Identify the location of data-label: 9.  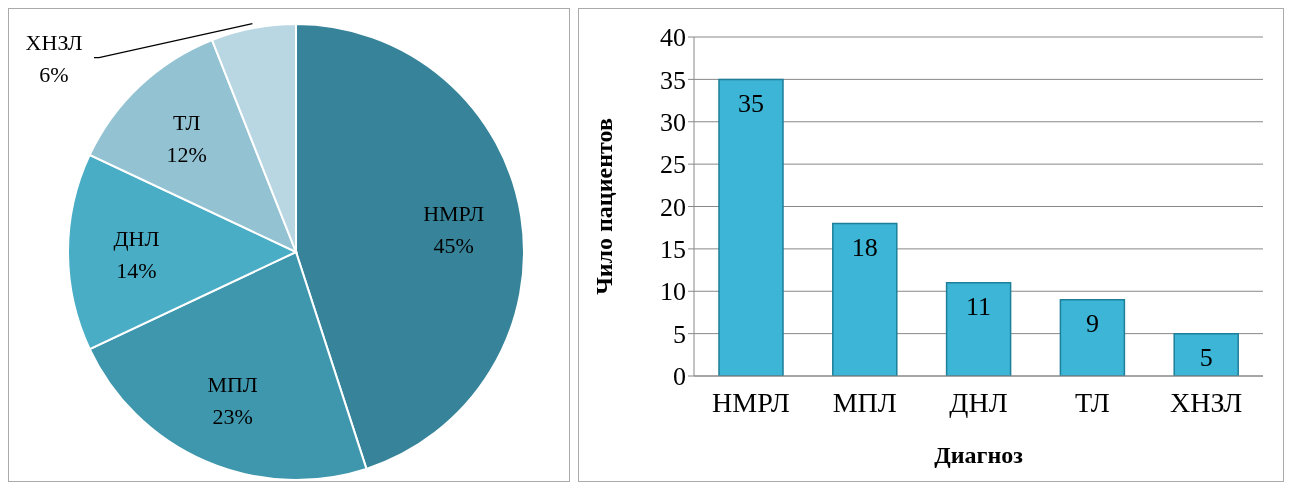
(1092, 324).